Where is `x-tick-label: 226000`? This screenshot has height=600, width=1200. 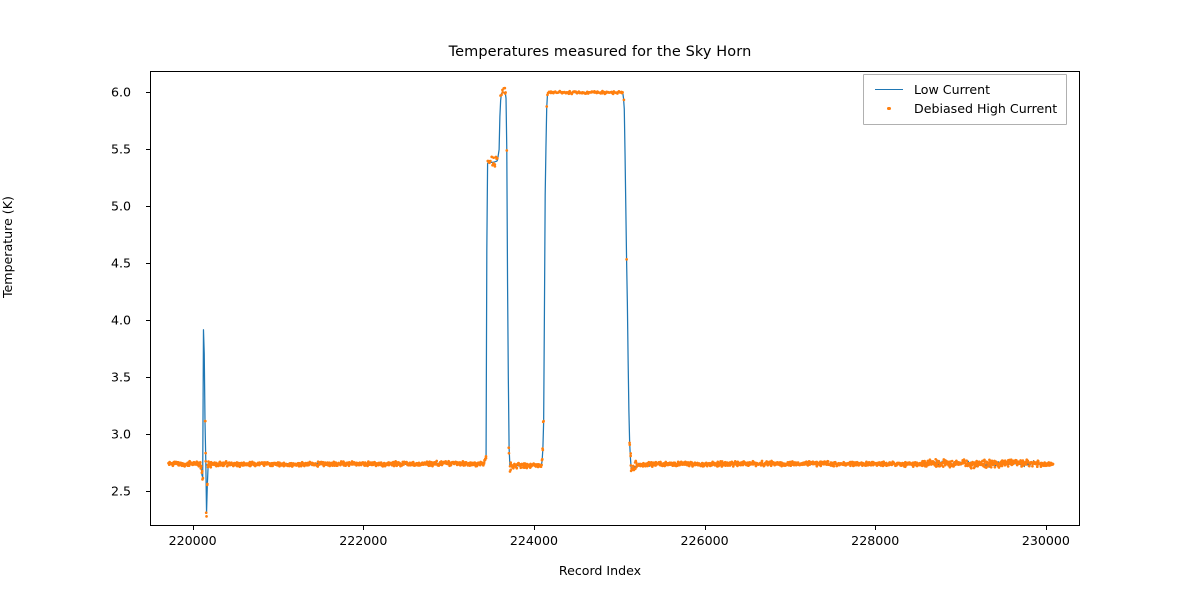
x-tick-label: 226000 is located at coordinates (704, 540).